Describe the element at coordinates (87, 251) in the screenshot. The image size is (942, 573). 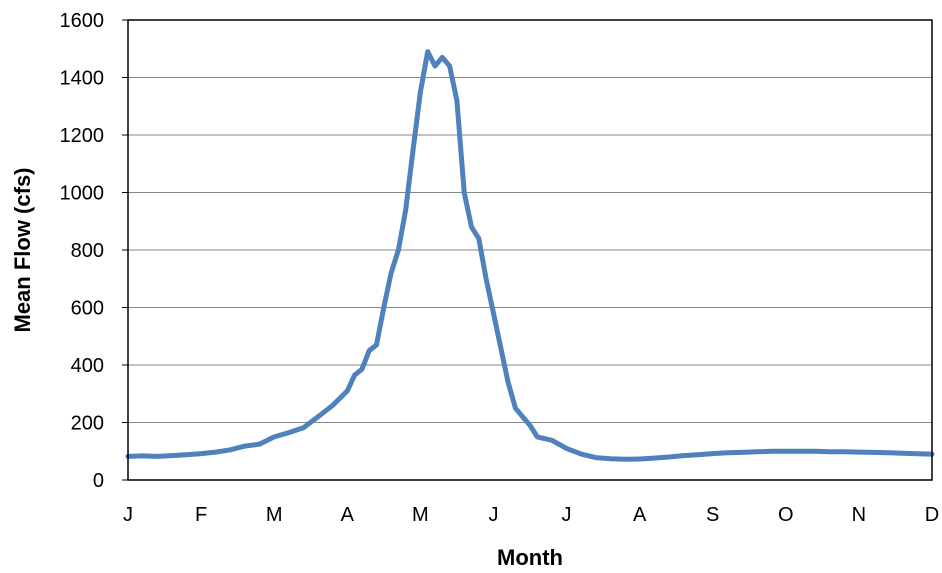
I see `y-tick-label: 800` at that location.